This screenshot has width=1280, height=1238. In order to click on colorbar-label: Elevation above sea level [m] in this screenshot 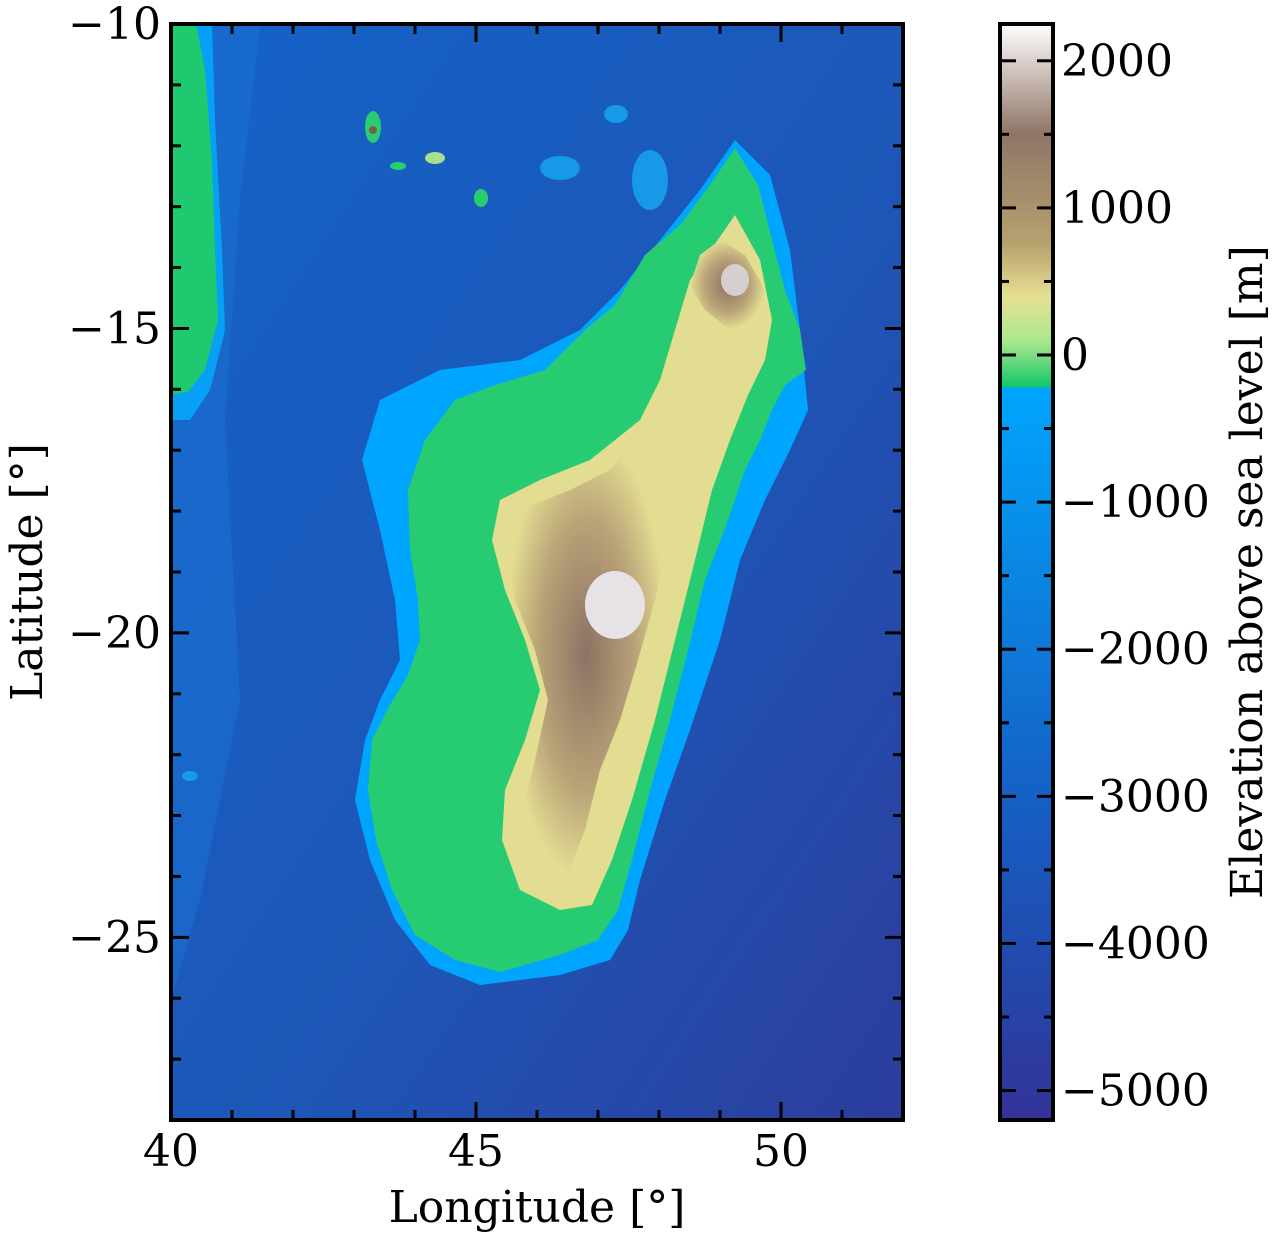, I will do `click(1247, 572)`.